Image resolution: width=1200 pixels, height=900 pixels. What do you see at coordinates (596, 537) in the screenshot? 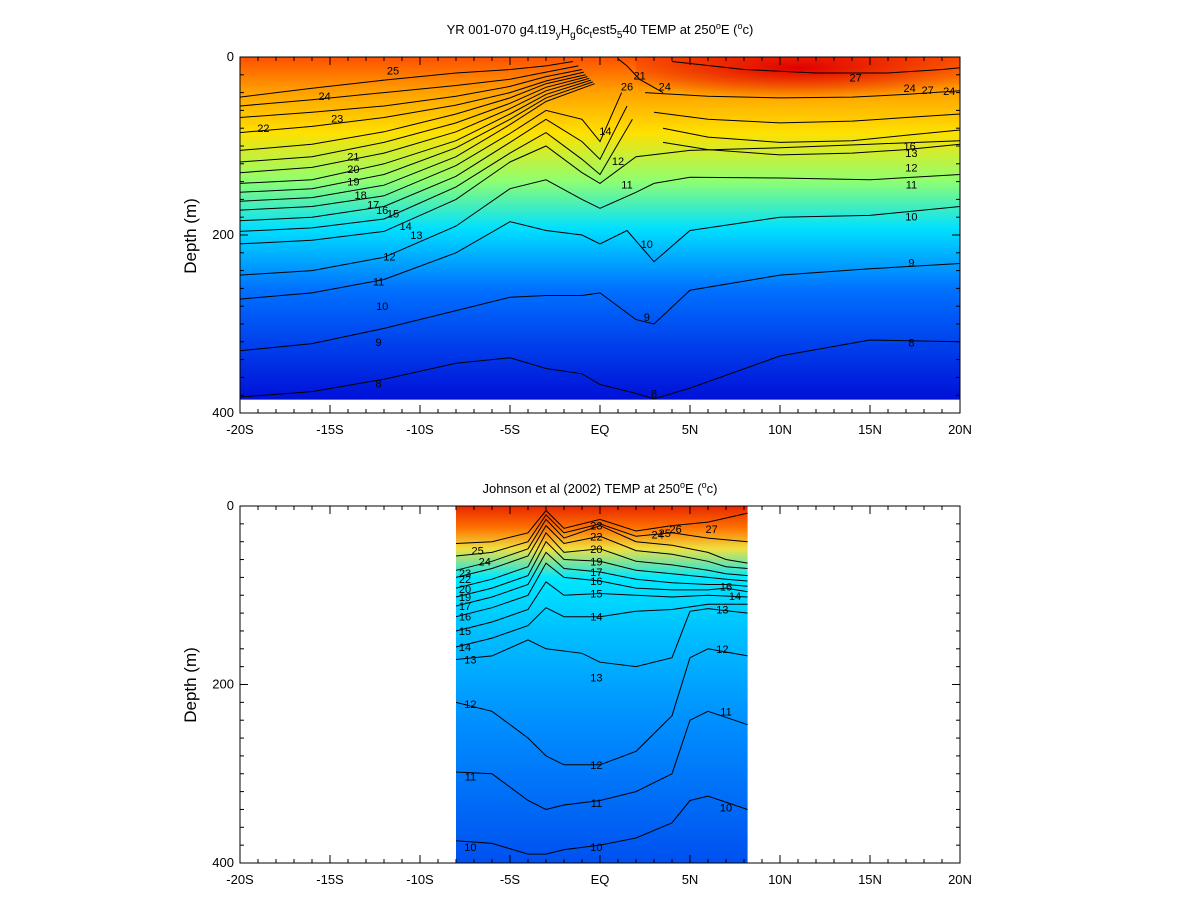
I see `contour-label: 22` at bounding box center [596, 537].